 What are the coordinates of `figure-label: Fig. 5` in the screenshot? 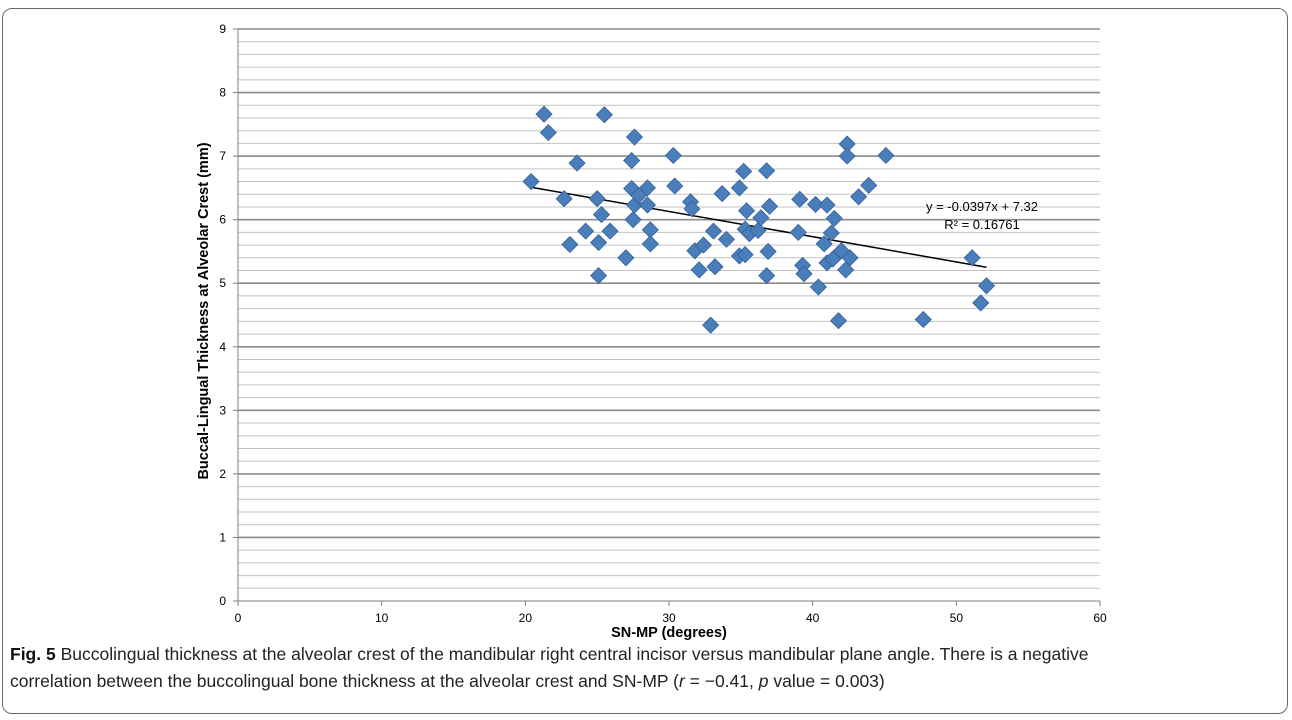 It's located at (33, 654).